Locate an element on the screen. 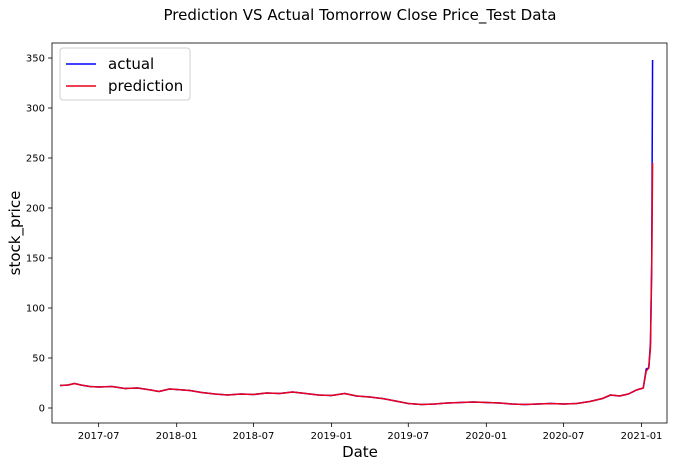 This screenshot has height=471, width=674. x-tick-label: 2017-07 is located at coordinates (99, 436).